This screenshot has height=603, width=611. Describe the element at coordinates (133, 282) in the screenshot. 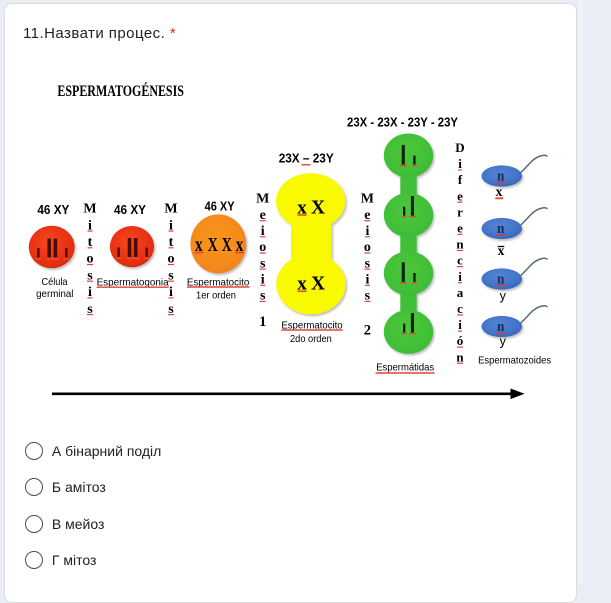

I see `svg-text: Espermatogonia` at that location.